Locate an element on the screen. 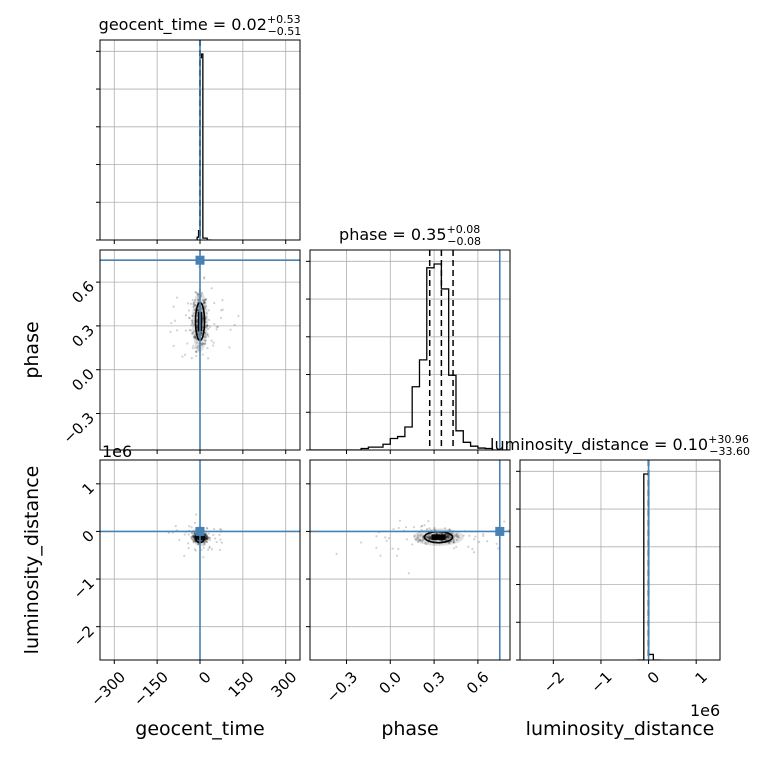 The image size is (760, 760). panel-title: geocent_time = 0.02+0.53 −0.51 is located at coordinates (200, 25).